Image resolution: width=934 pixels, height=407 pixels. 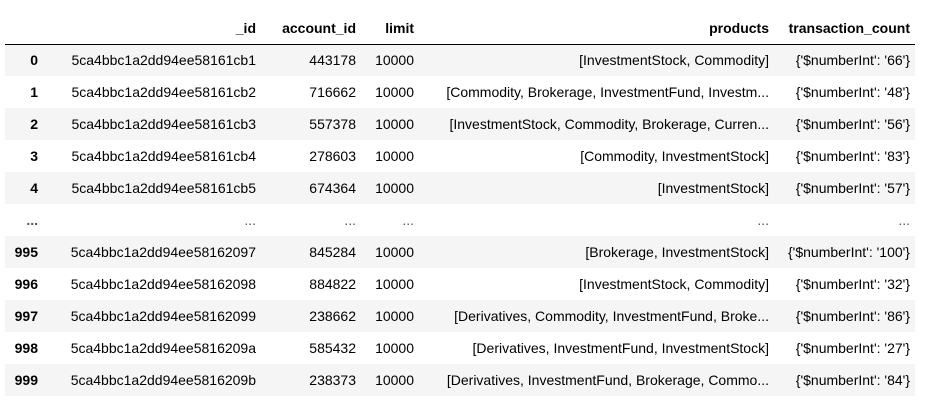 What do you see at coordinates (674, 156) in the screenshot?
I see `cell-products: [Commodity, InvestmentStock]` at bounding box center [674, 156].